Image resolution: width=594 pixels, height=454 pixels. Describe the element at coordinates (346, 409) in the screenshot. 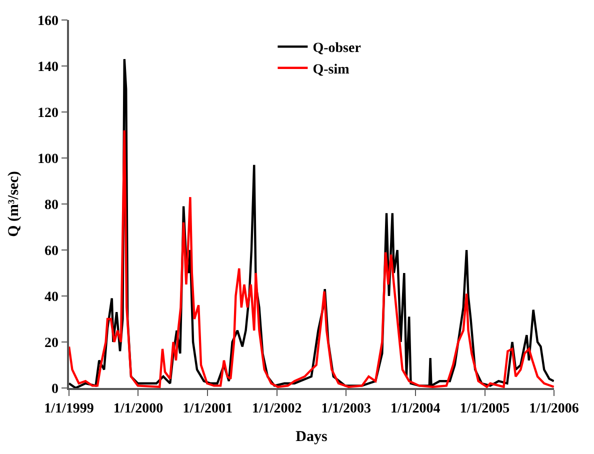

I see `x-tick-label: 1/1/2003` at that location.